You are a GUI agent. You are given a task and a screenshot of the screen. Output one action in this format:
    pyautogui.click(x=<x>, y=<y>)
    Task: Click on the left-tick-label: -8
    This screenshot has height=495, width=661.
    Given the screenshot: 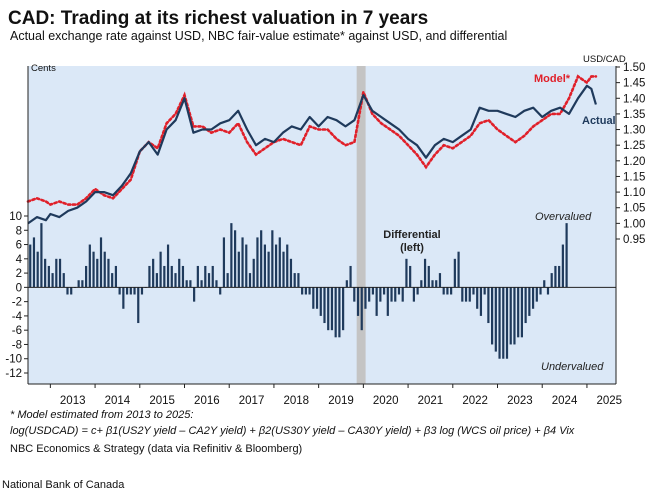 What is the action you would take?
    pyautogui.click(x=17, y=345)
    